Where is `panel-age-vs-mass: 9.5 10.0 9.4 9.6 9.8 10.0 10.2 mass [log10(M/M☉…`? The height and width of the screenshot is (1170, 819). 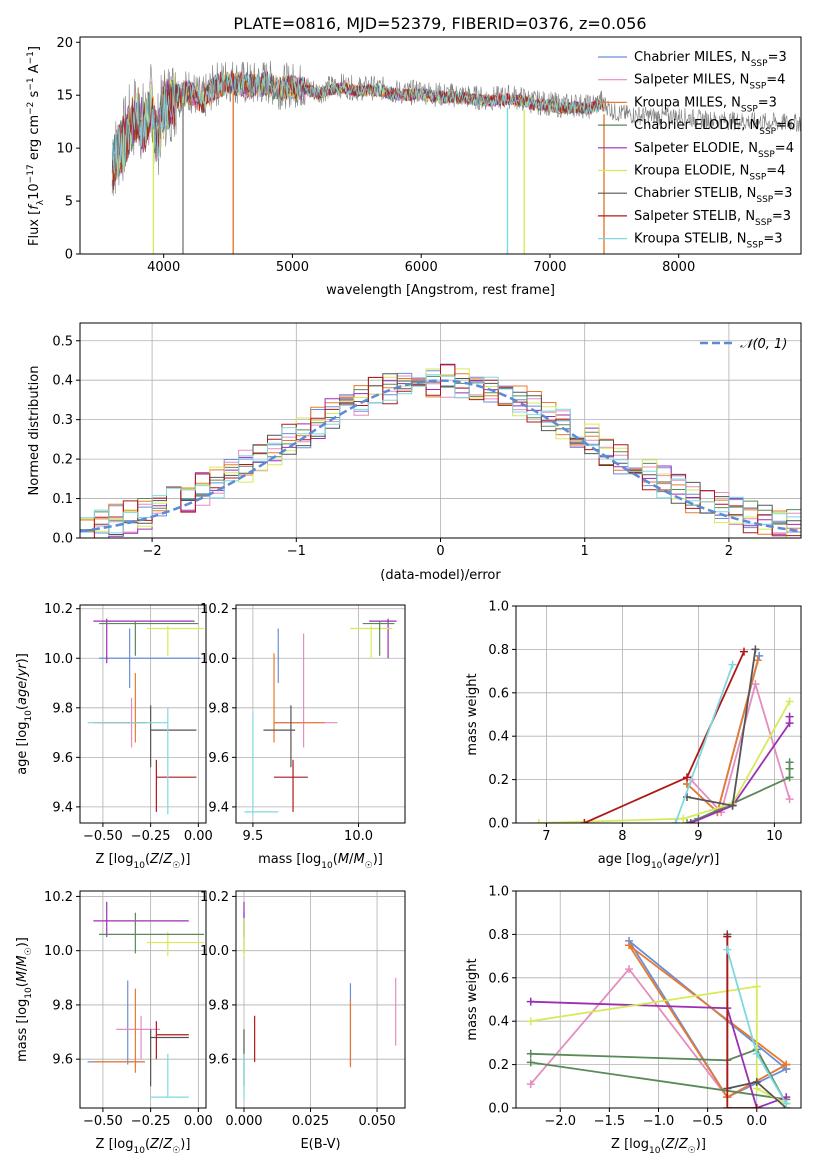 panel-age-vs-mass: 9.5 10.0 9.4 9.6 9.8 10.0 10.2 mass [log10(M/M☉… is located at coordinates (303, 736).